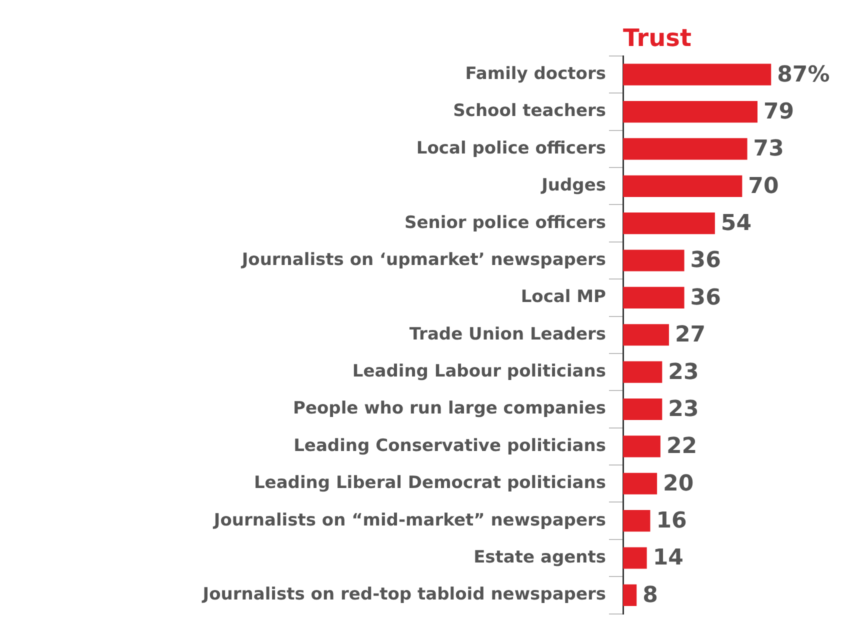 Image resolution: width=848 pixels, height=635 pixels. What do you see at coordinates (682, 447) in the screenshot?
I see `data-label: 22` at bounding box center [682, 447].